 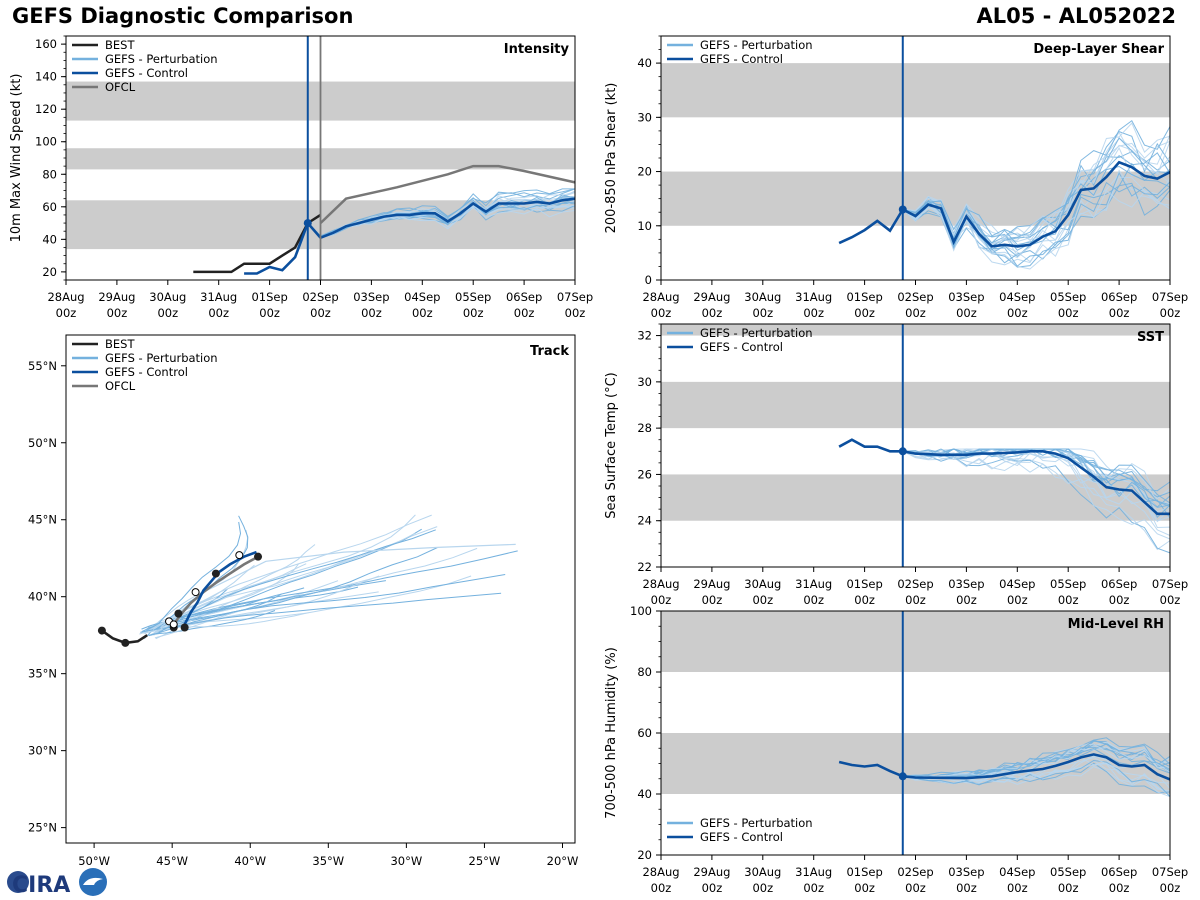 I want to click on y-tick-label: 120, so click(x=46, y=109).